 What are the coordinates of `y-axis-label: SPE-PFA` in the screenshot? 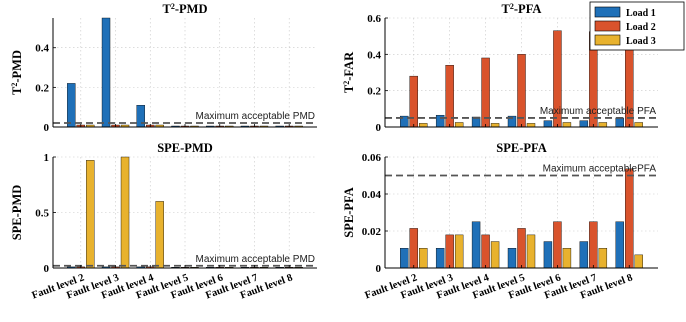 It's located at (349, 212).